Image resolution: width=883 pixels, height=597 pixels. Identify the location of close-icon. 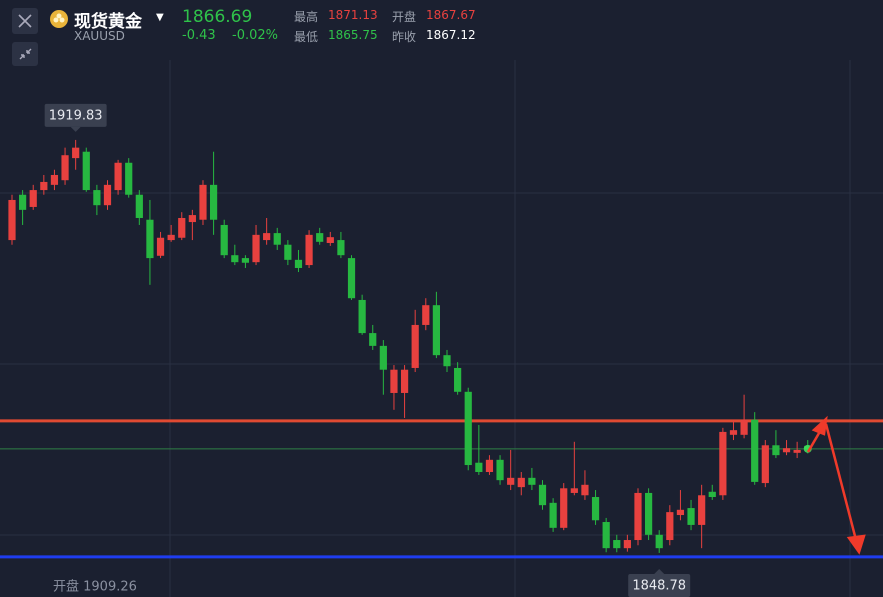
(25, 21).